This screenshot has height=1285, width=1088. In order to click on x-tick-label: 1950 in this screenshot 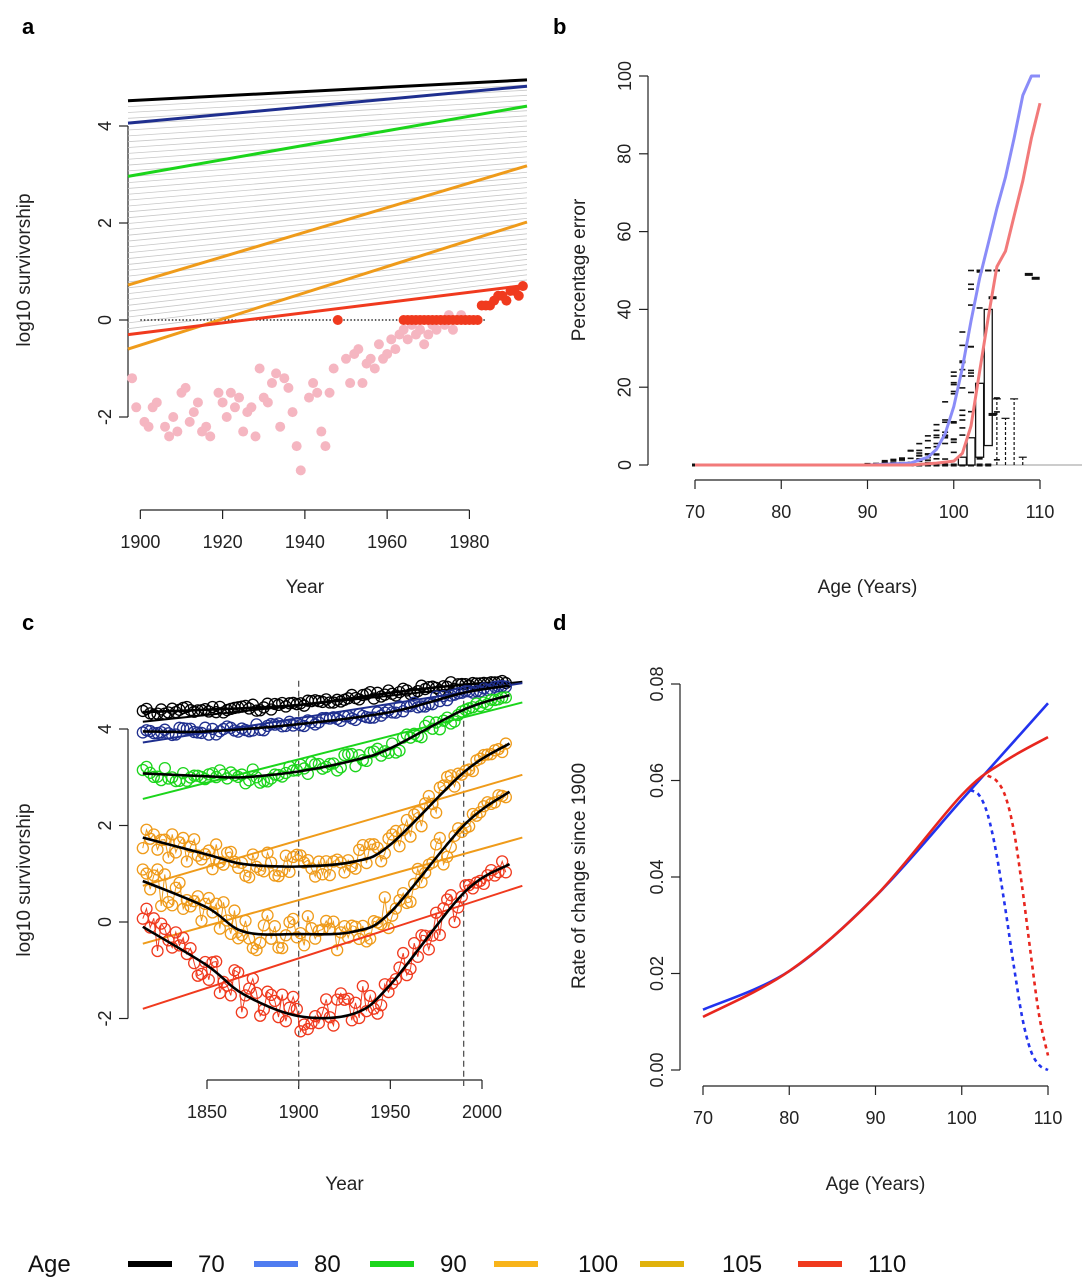, I will do `click(390, 1112)`.